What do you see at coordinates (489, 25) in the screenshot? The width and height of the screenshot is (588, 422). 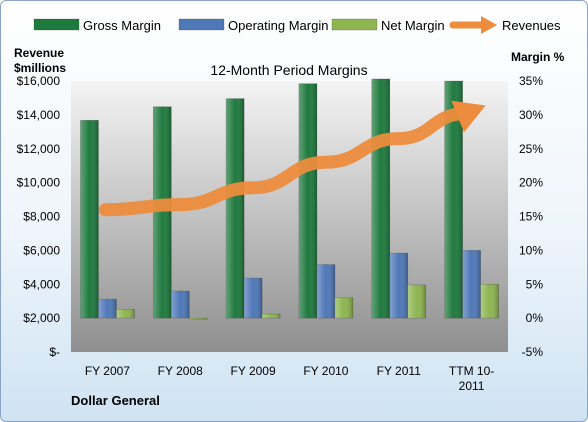 I see `legend-arrow-head` at bounding box center [489, 25].